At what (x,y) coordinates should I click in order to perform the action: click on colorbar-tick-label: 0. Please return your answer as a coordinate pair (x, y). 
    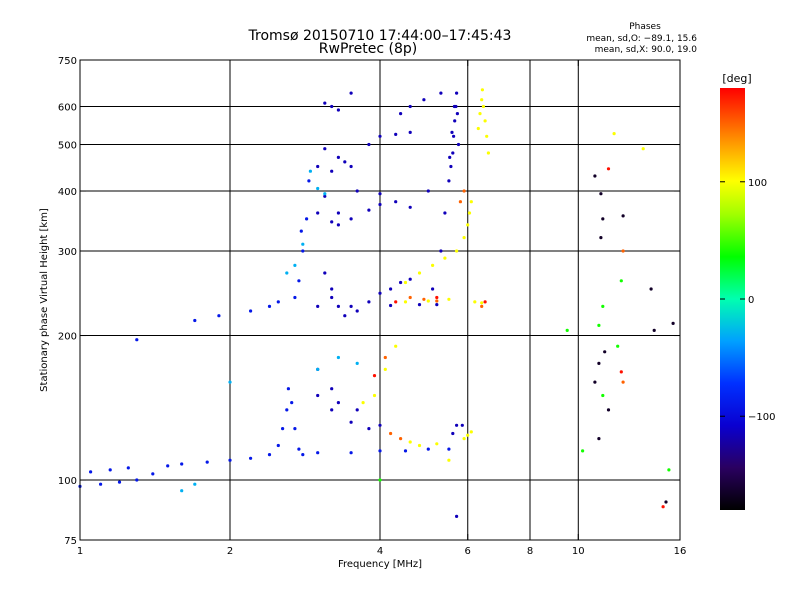
    Looking at the image, I should click on (751, 300).